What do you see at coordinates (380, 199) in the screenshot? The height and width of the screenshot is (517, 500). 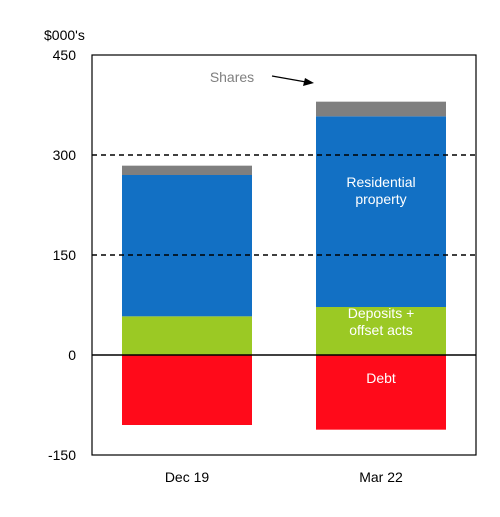 I see `annotation-residential: property` at bounding box center [380, 199].